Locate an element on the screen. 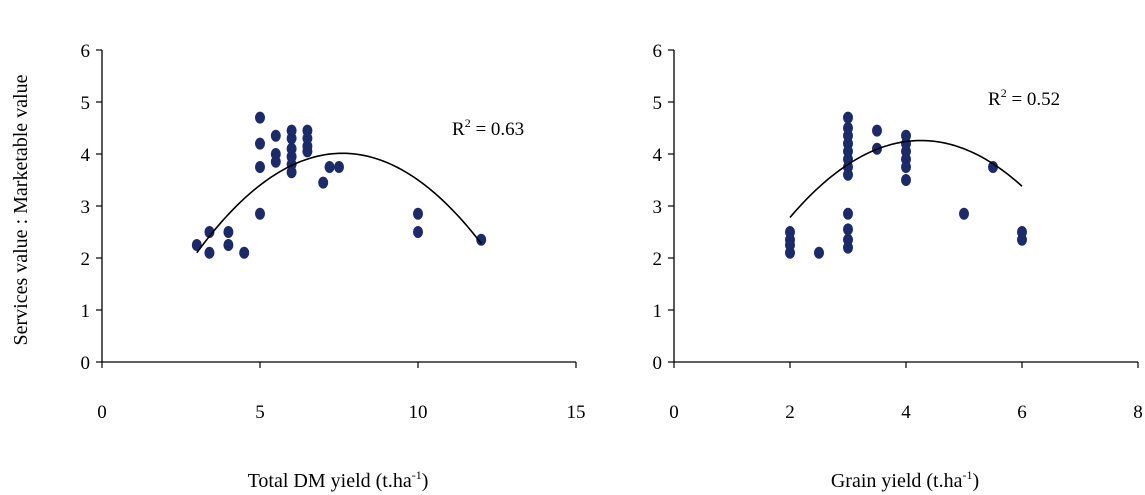  r-squared-label: R2 = 0.52 is located at coordinates (1024, 98).